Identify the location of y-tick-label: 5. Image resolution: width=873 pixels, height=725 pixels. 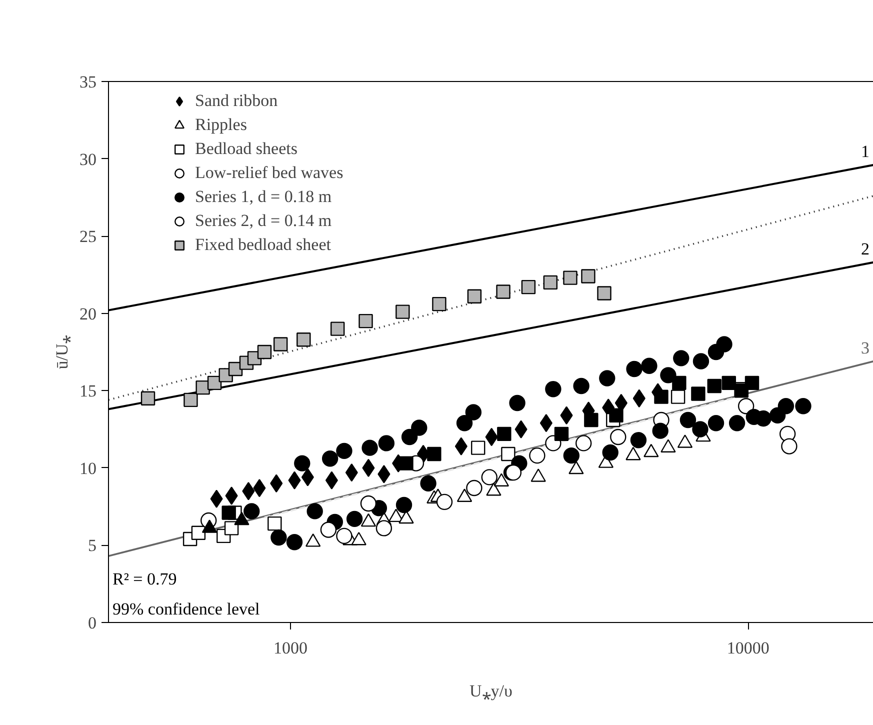
(92, 546).